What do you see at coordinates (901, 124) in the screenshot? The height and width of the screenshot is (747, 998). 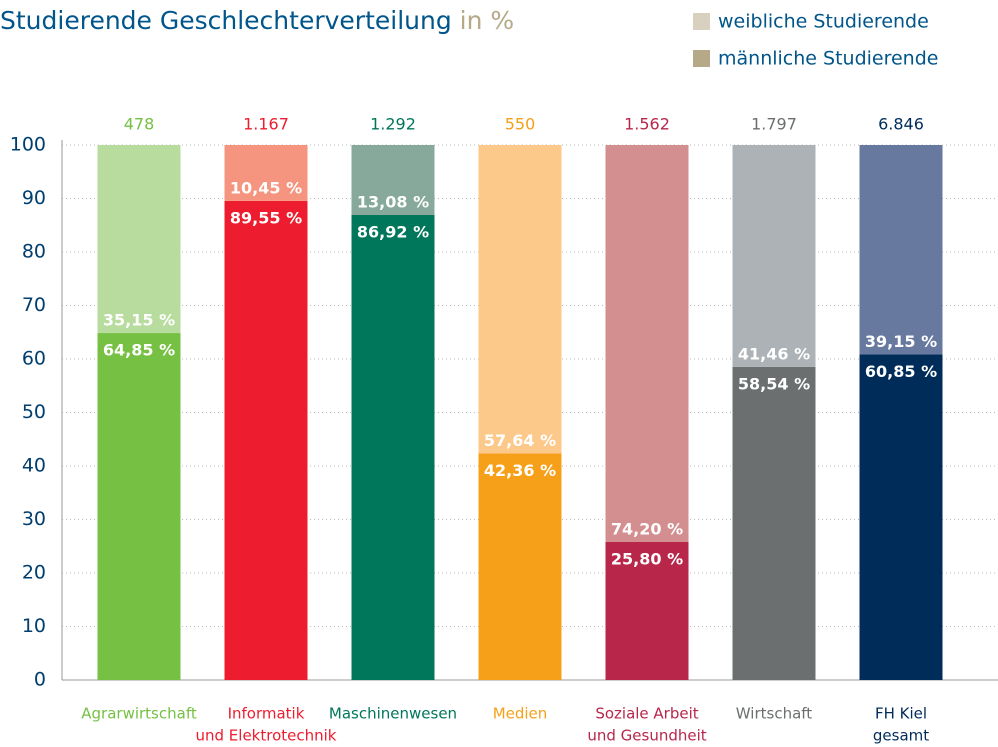 I see `total-label: 6.846` at bounding box center [901, 124].